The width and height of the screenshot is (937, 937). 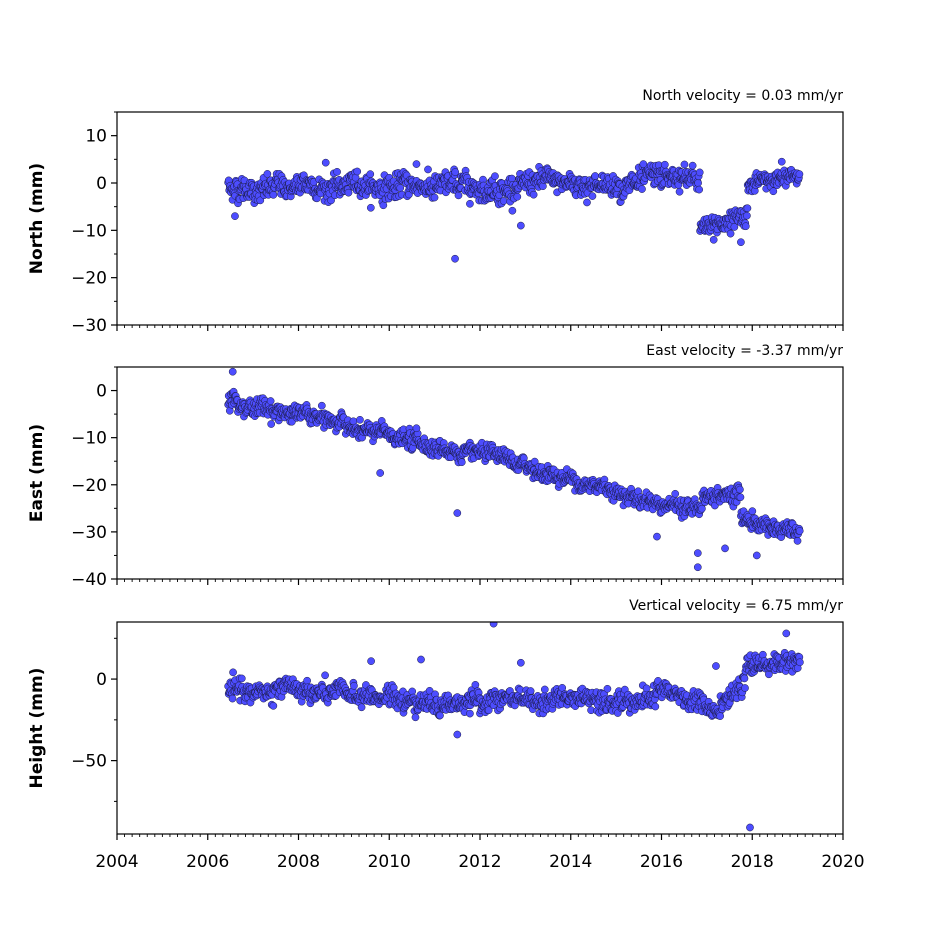 What do you see at coordinates (37, 728) in the screenshot?
I see `panel-3-ylabel: Height (mm)` at bounding box center [37, 728].